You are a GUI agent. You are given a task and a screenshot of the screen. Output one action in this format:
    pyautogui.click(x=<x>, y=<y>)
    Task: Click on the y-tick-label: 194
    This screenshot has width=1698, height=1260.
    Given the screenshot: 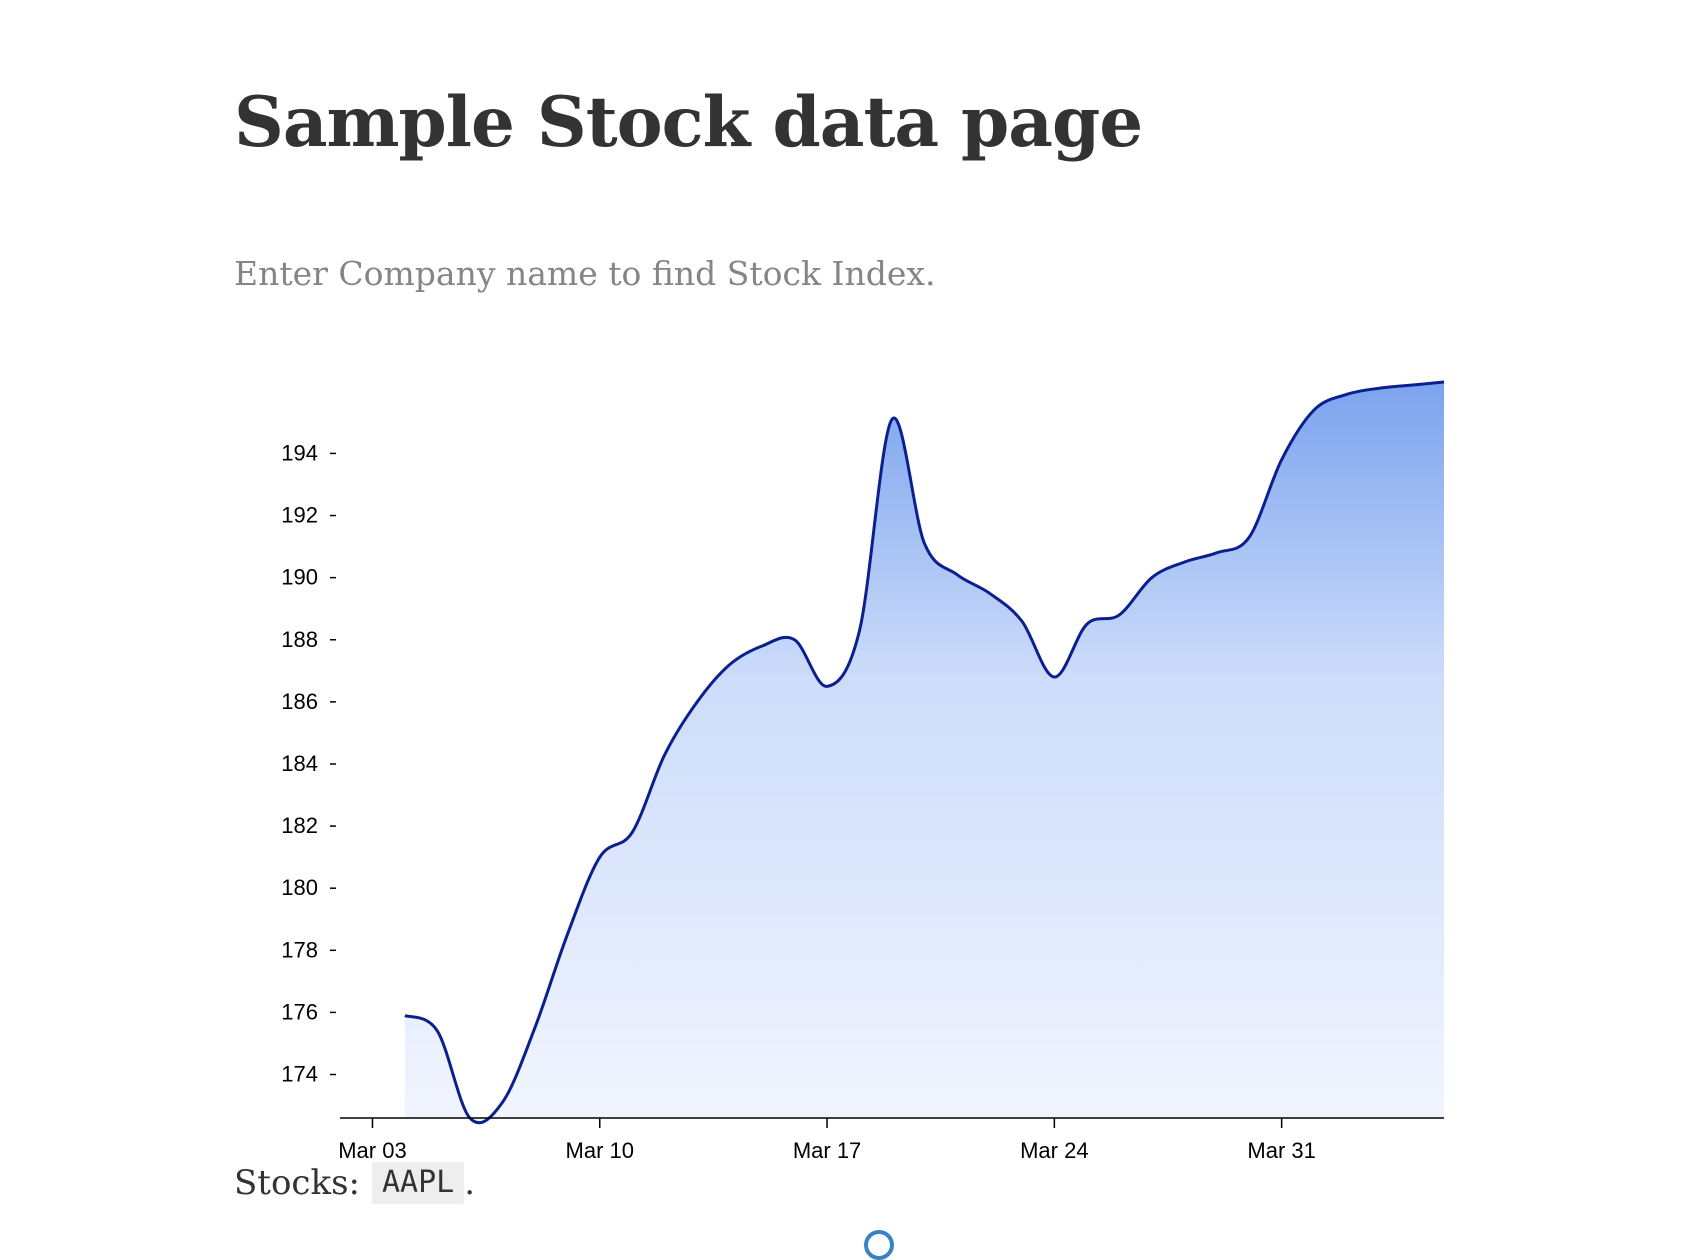 What is the action you would take?
    pyautogui.click(x=299, y=452)
    